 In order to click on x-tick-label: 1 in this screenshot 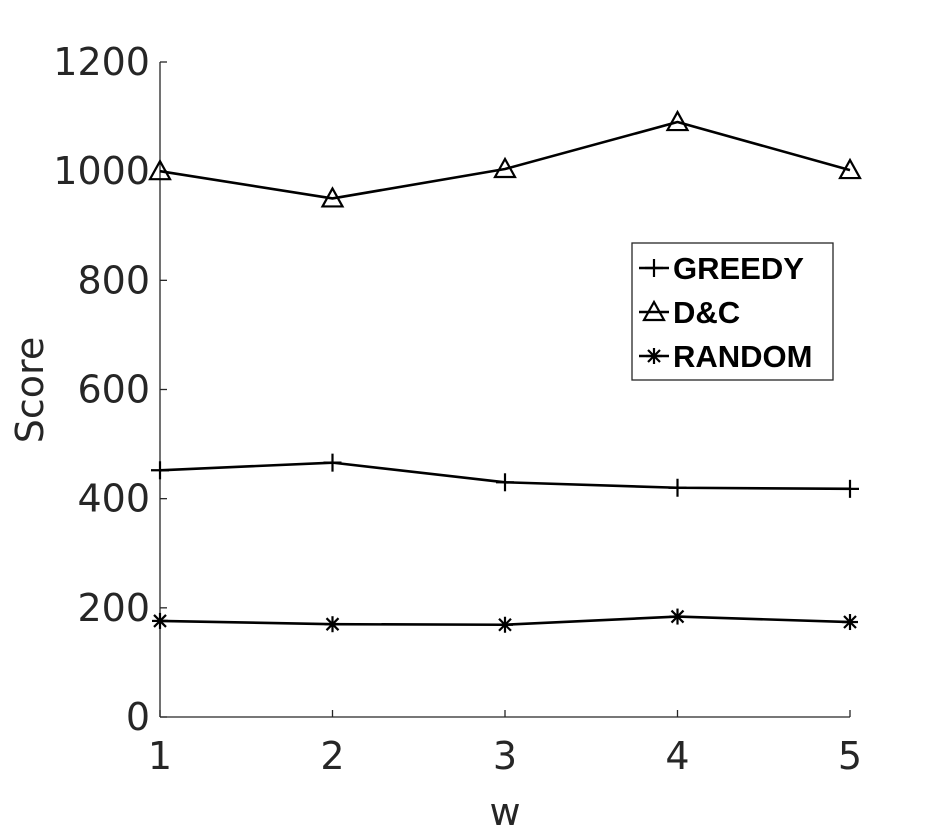, I will do `click(160, 756)`.